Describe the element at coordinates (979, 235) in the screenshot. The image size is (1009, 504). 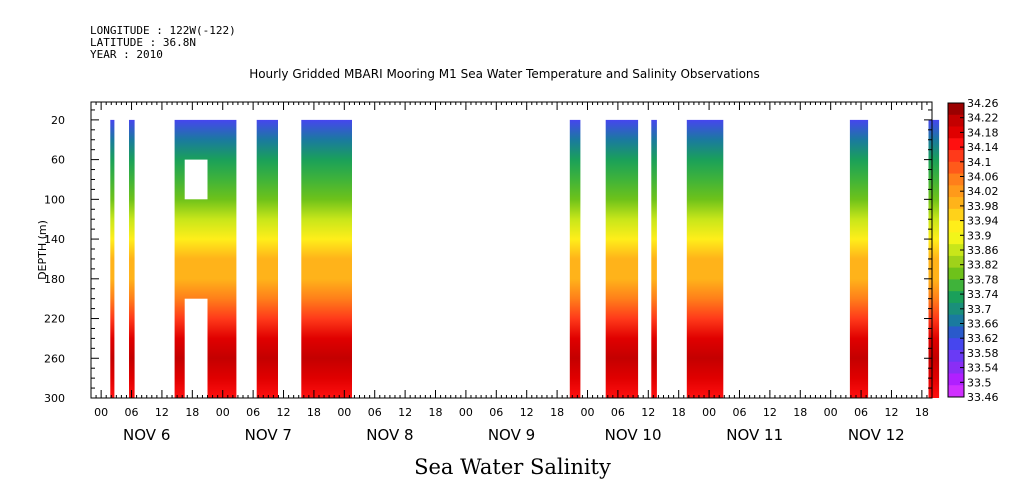
I see `colorbar-label: 33.9` at that location.